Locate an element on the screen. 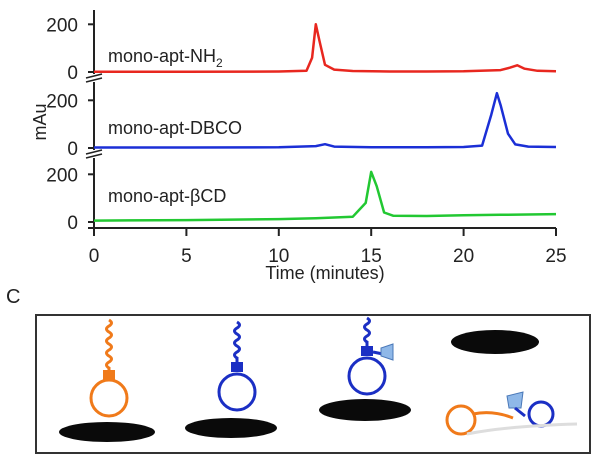  x-axis-title: Time (minutes) is located at coordinates (324, 273).